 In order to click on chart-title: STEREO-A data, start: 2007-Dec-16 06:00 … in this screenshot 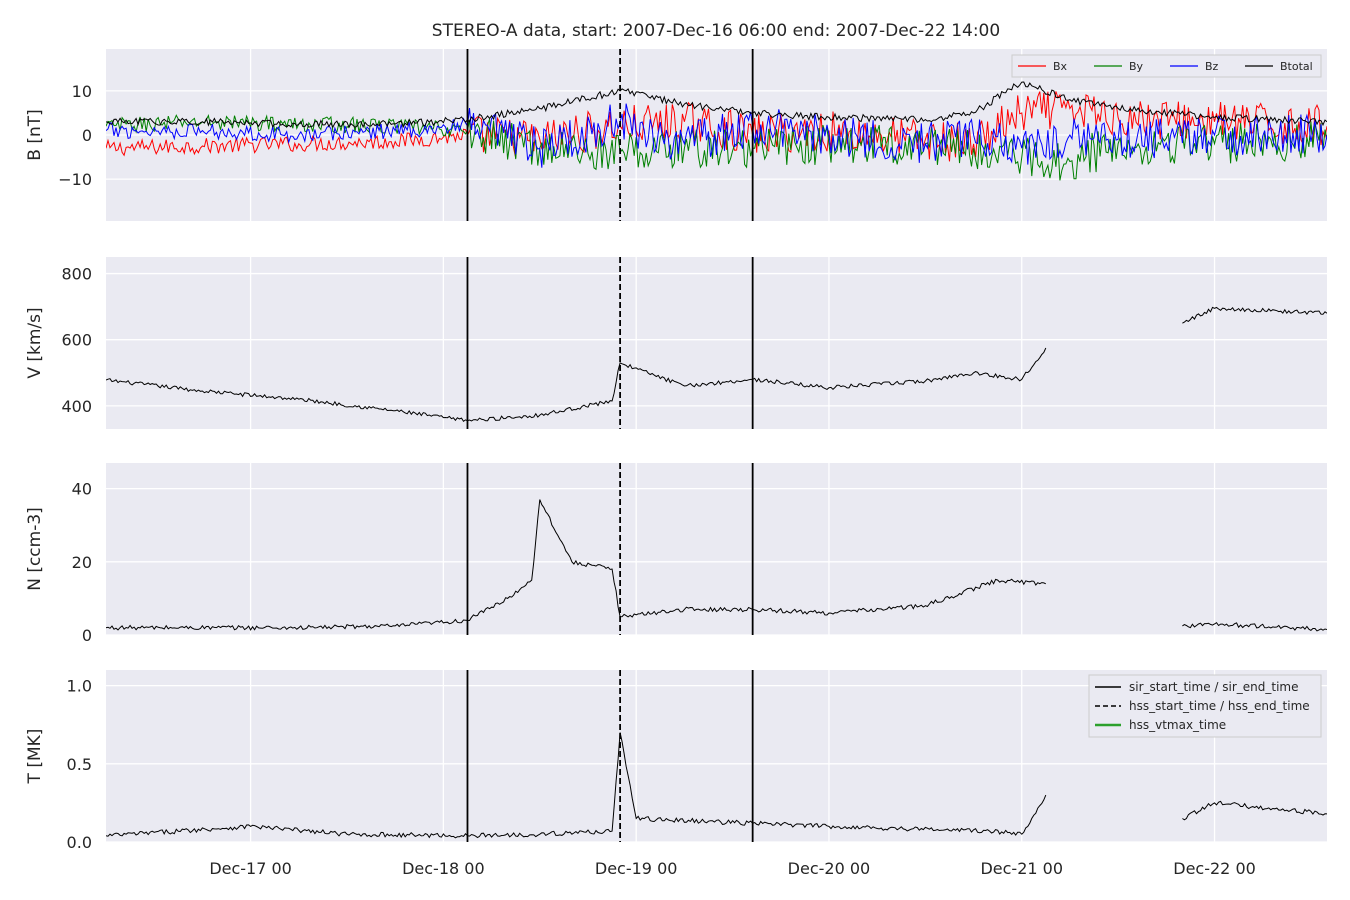, I will do `click(716, 31)`.